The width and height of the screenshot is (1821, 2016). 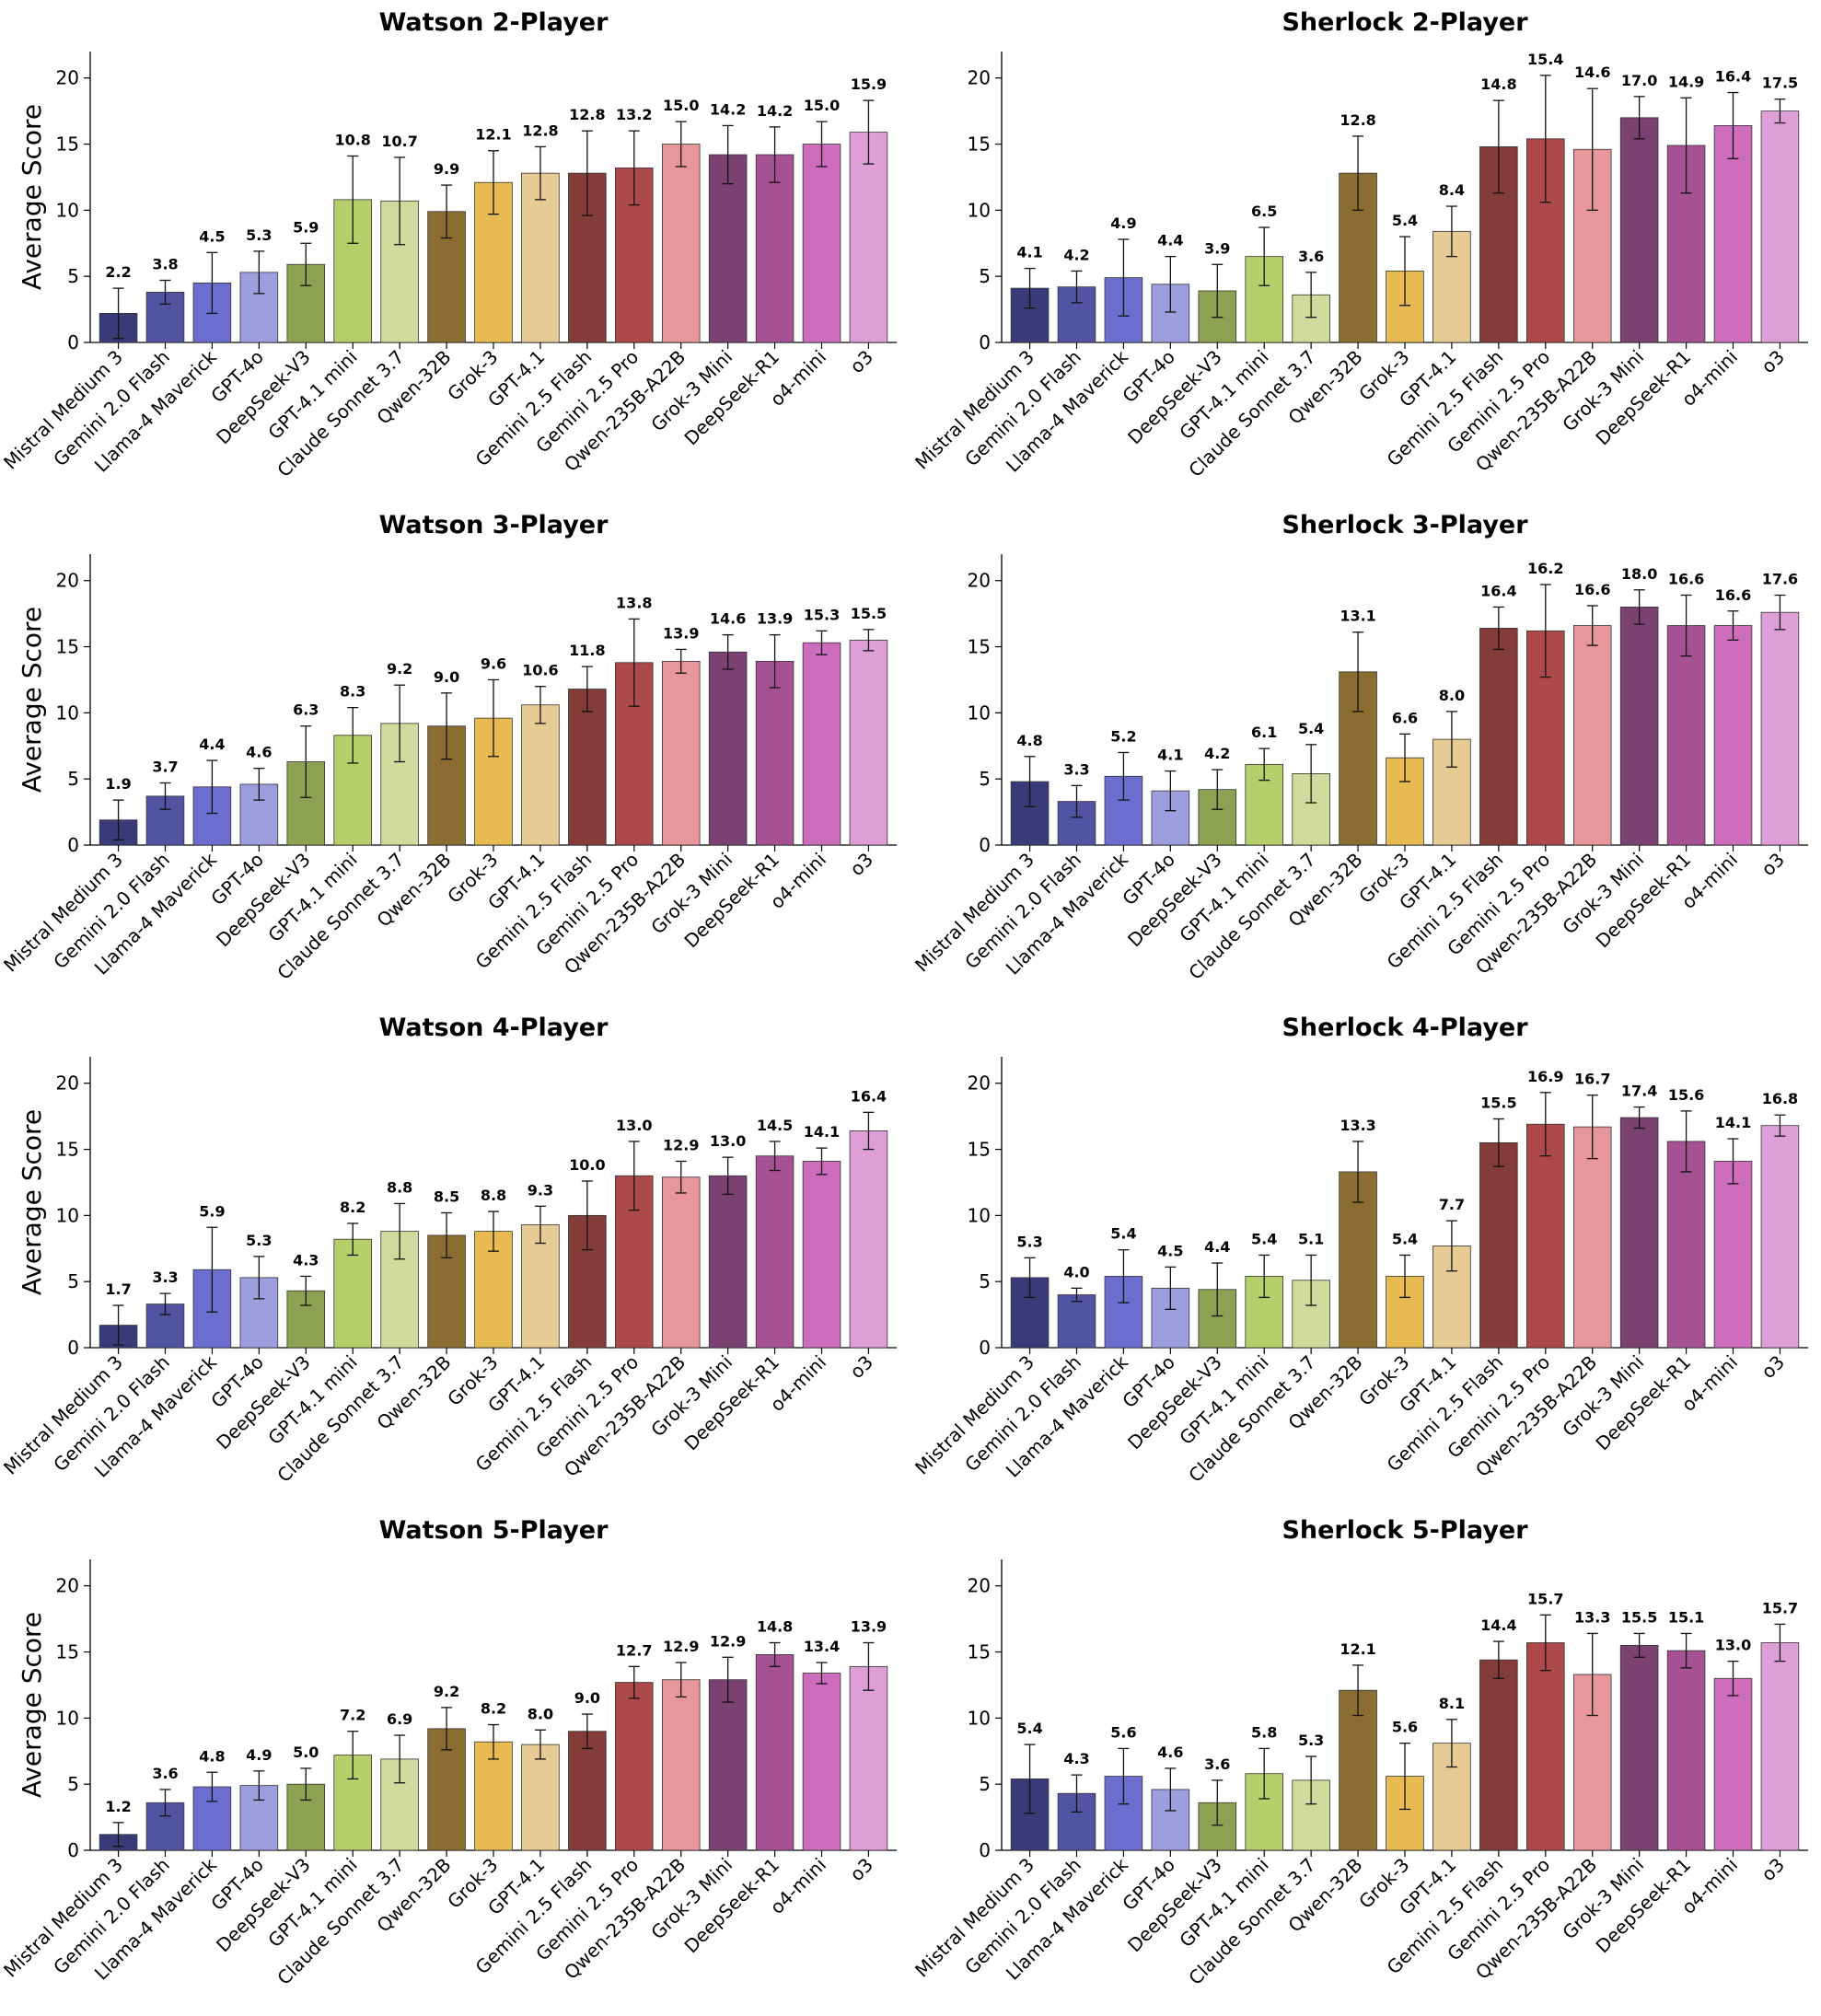 I want to click on chart-title: Watson 5-Player, so click(x=494, y=1530).